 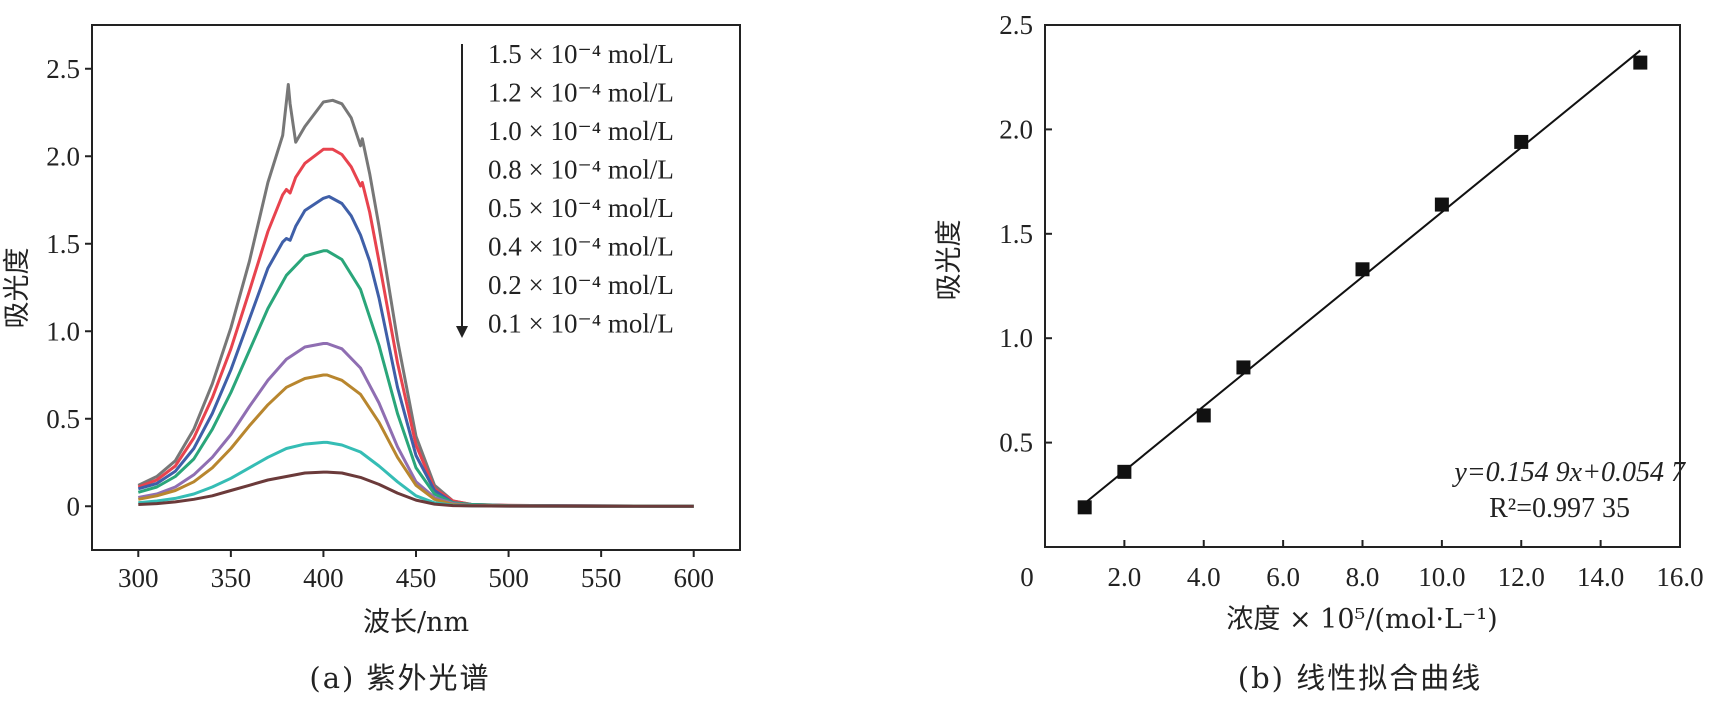 I want to click on x-tick-label: 10.0, so click(x=1441, y=577).